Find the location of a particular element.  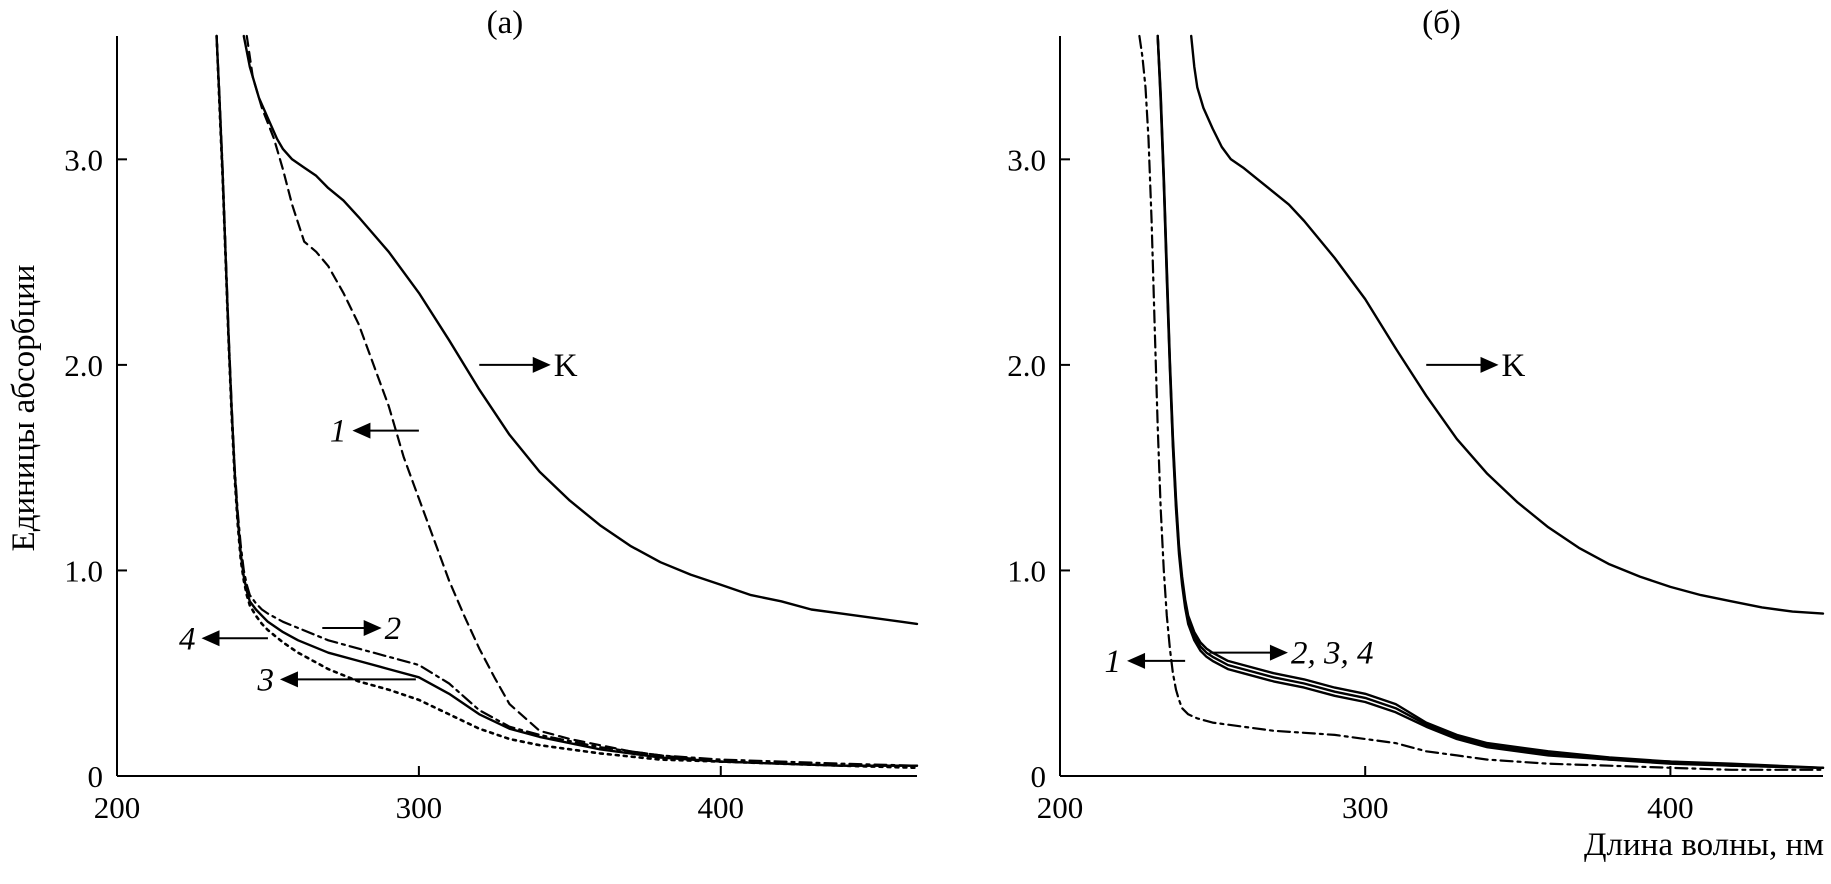

panel-a-annotation-2: 1 is located at coordinates (374, 432).